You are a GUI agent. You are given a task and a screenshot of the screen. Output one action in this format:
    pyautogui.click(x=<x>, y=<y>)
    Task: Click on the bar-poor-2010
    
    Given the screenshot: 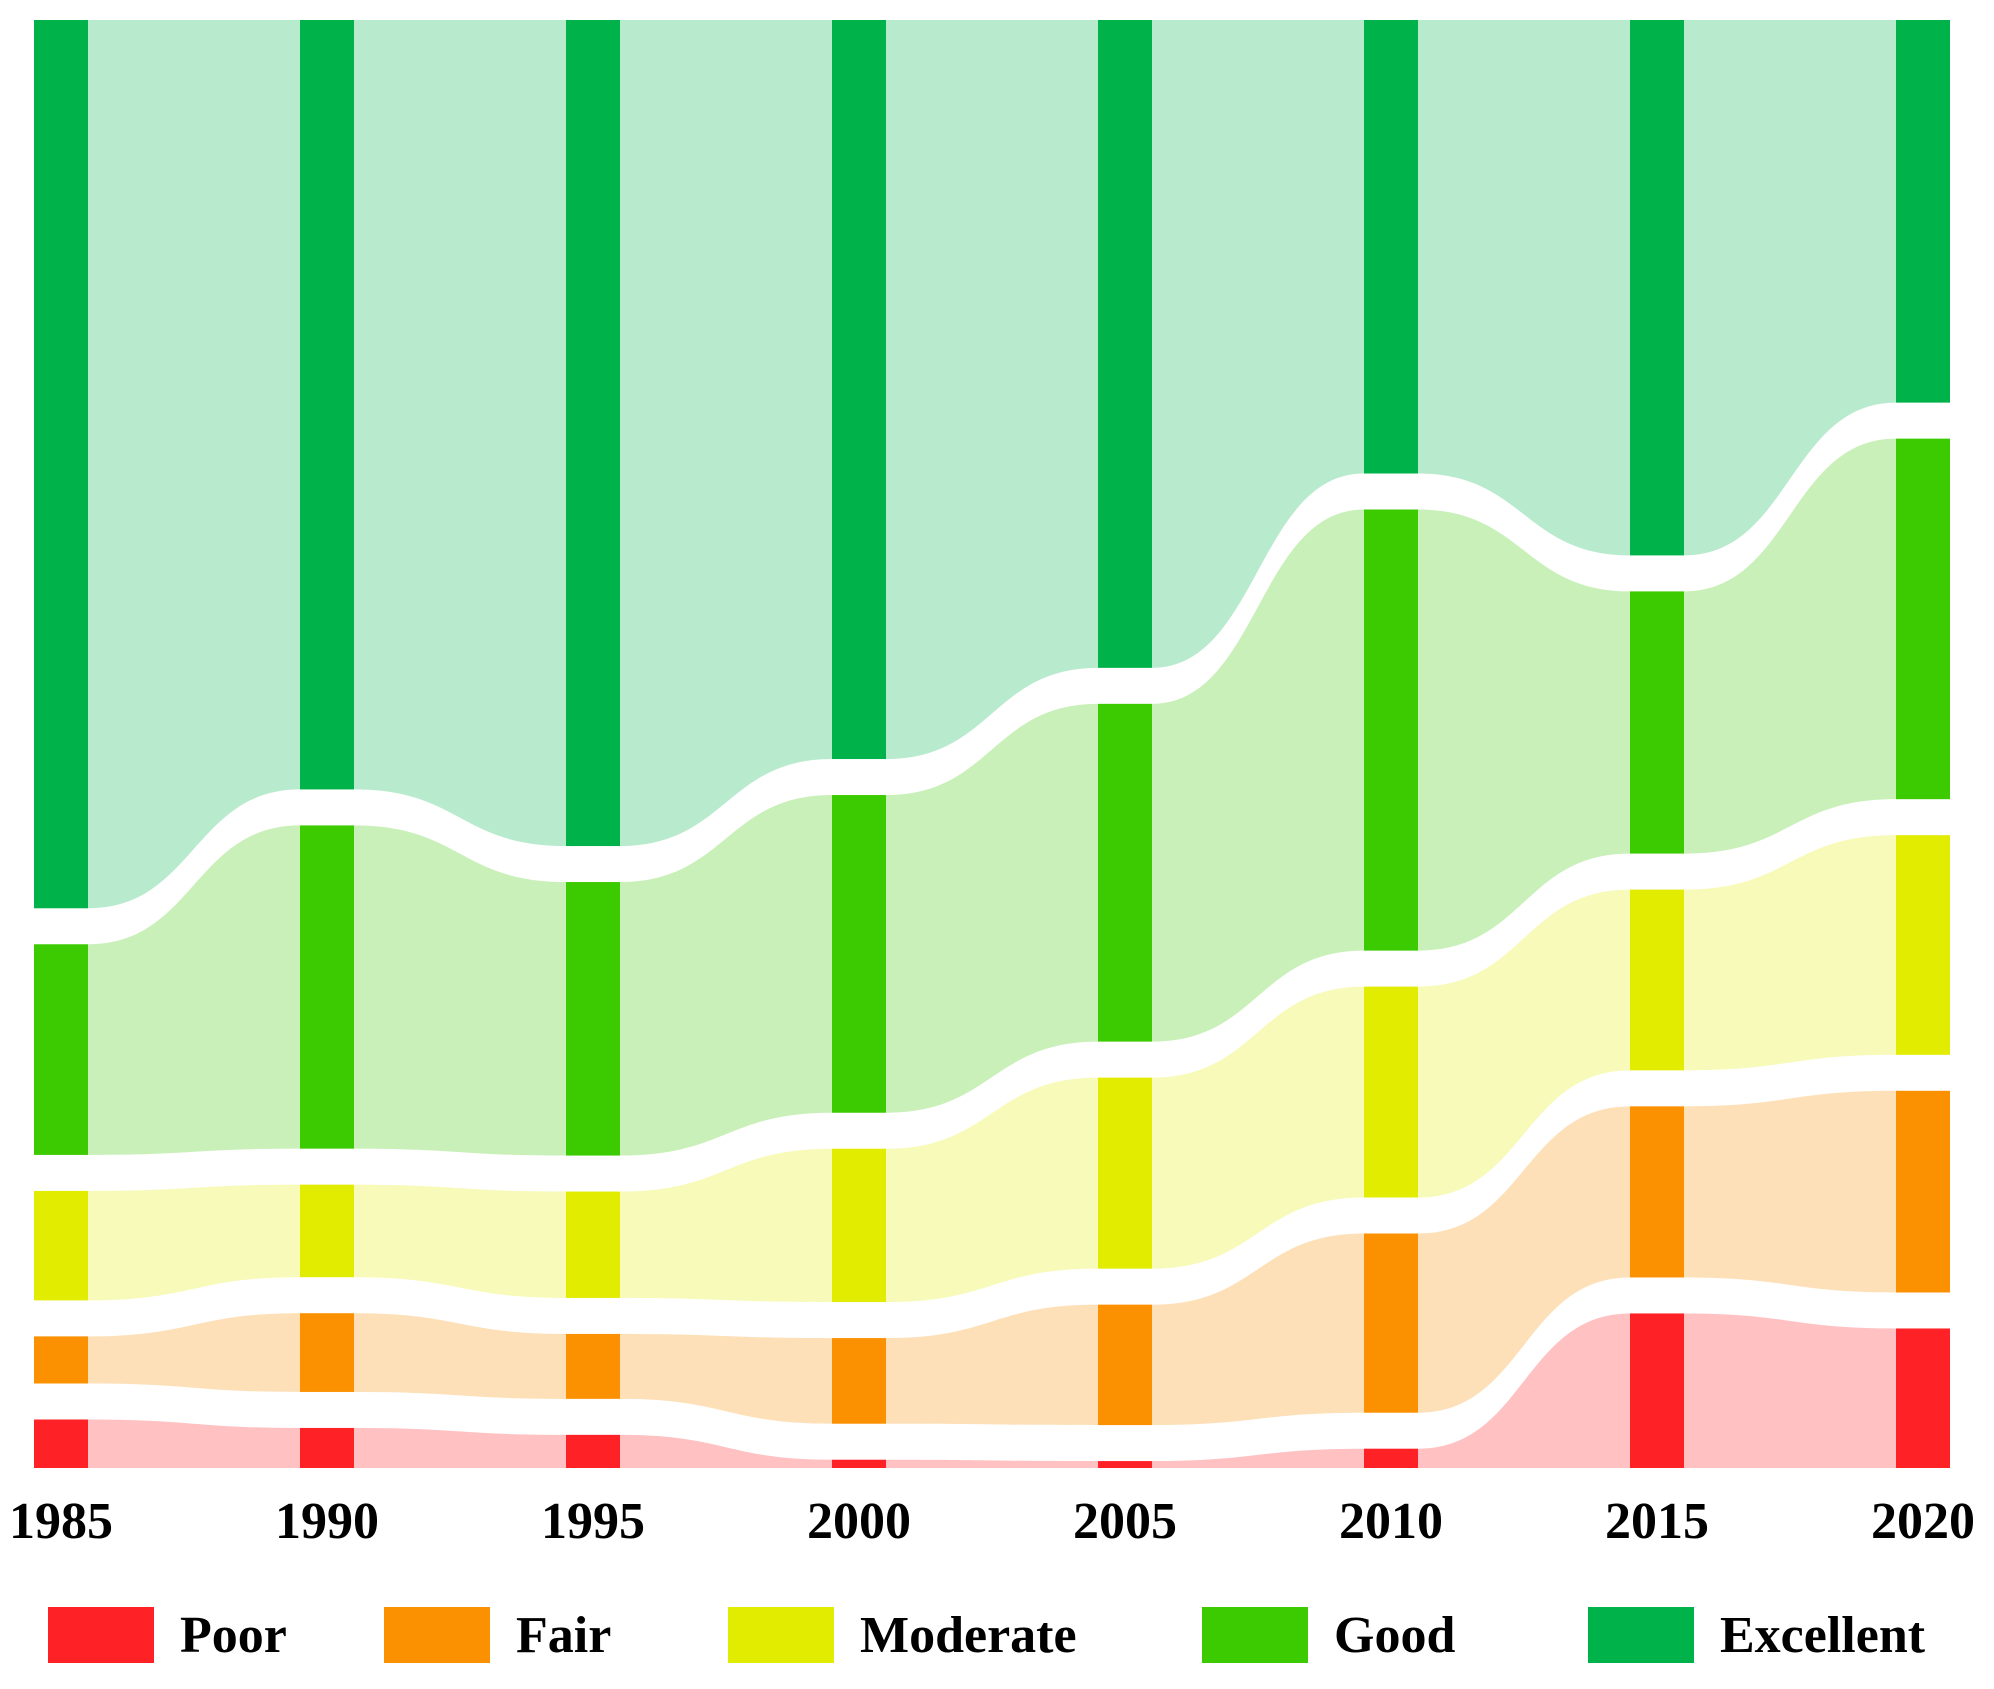 What is the action you would take?
    pyautogui.click(x=1391, y=1458)
    